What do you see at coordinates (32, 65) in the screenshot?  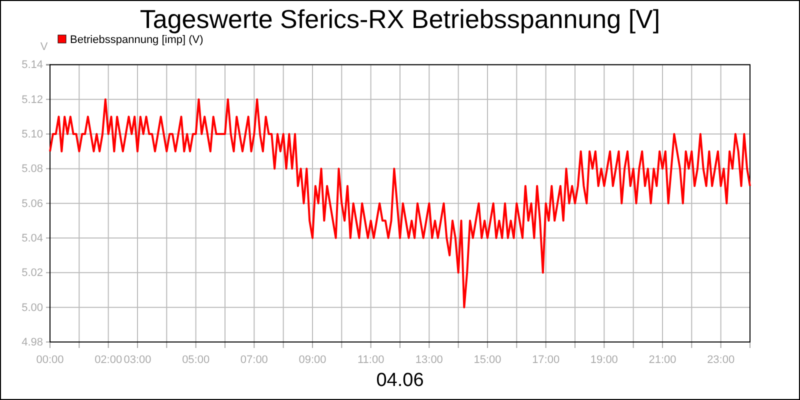 I see `y-tick-label: 5.14` at bounding box center [32, 65].